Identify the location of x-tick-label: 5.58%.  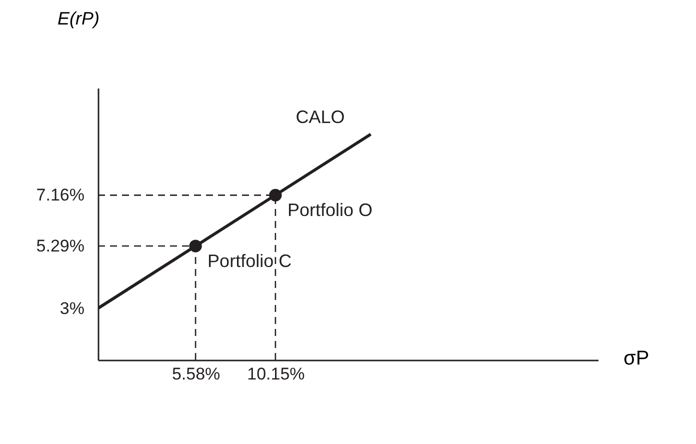
(196, 374).